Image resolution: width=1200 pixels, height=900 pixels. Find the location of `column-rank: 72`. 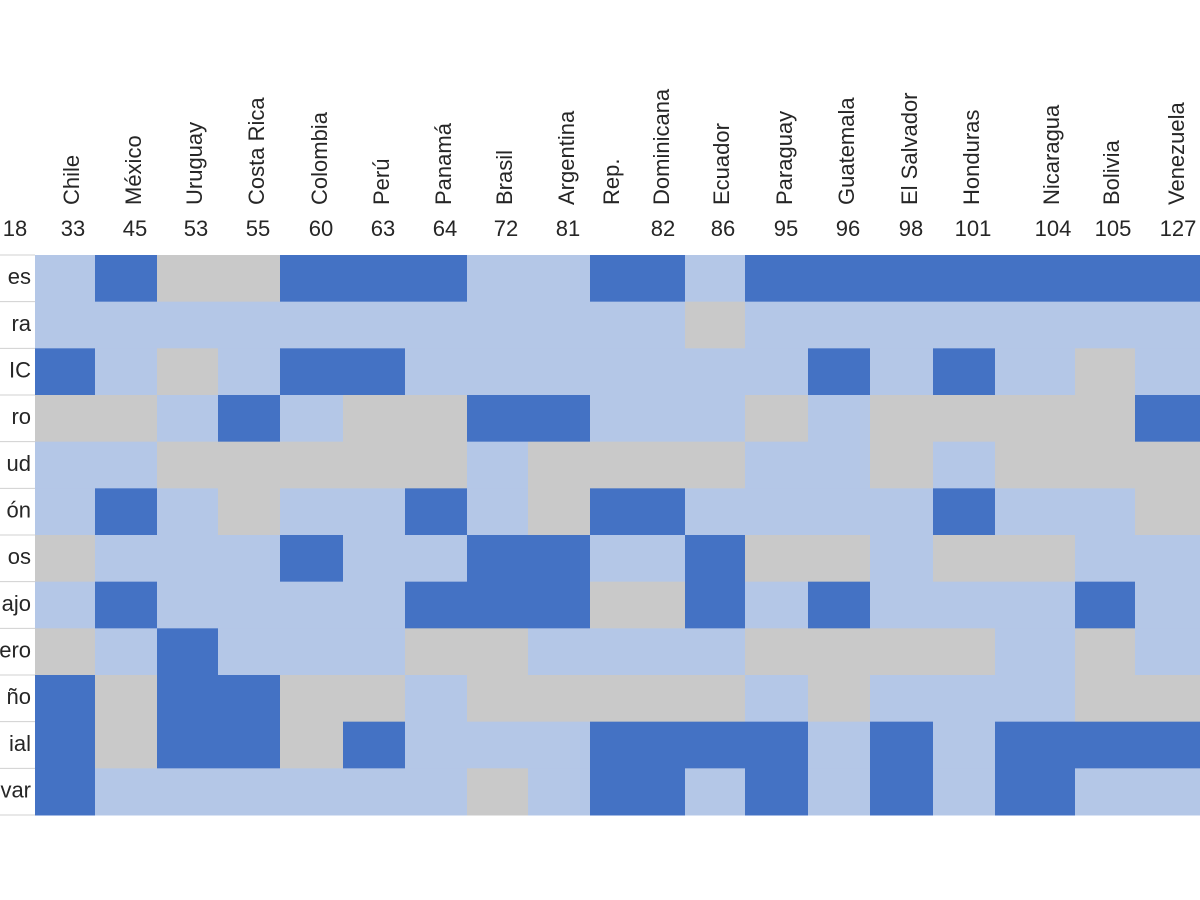

column-rank: 72 is located at coordinates (506, 228).